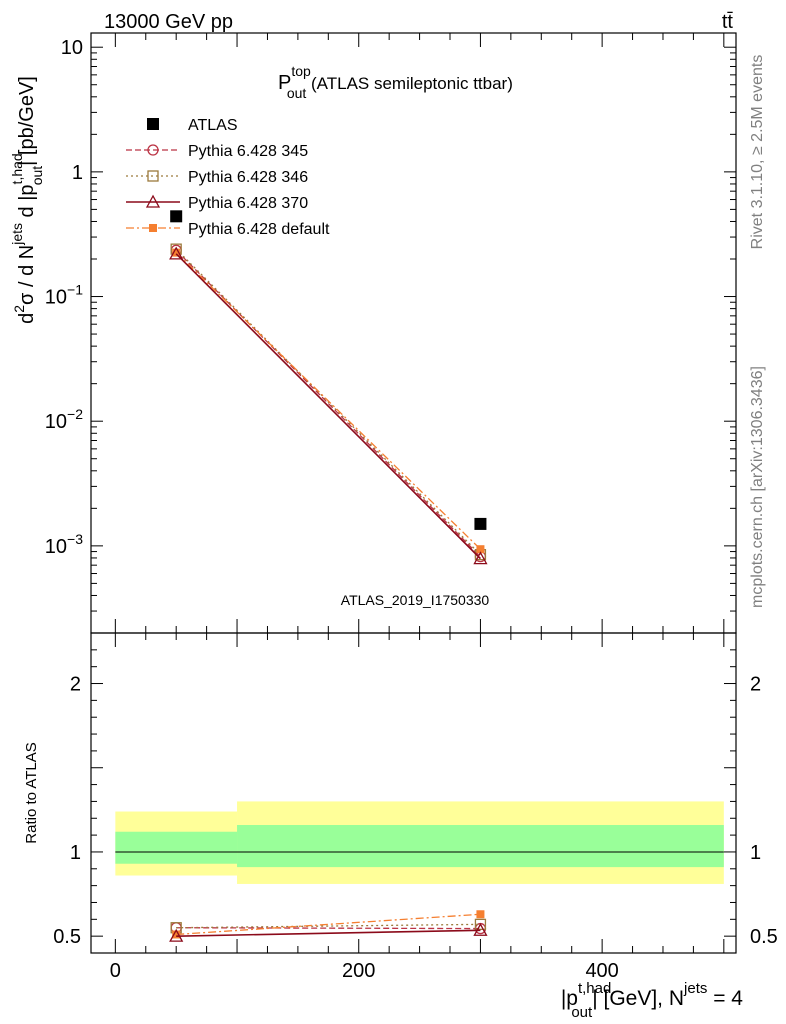  Describe the element at coordinates (248, 203) in the screenshot. I see `legend-label: Pythia 6.428 370` at that location.